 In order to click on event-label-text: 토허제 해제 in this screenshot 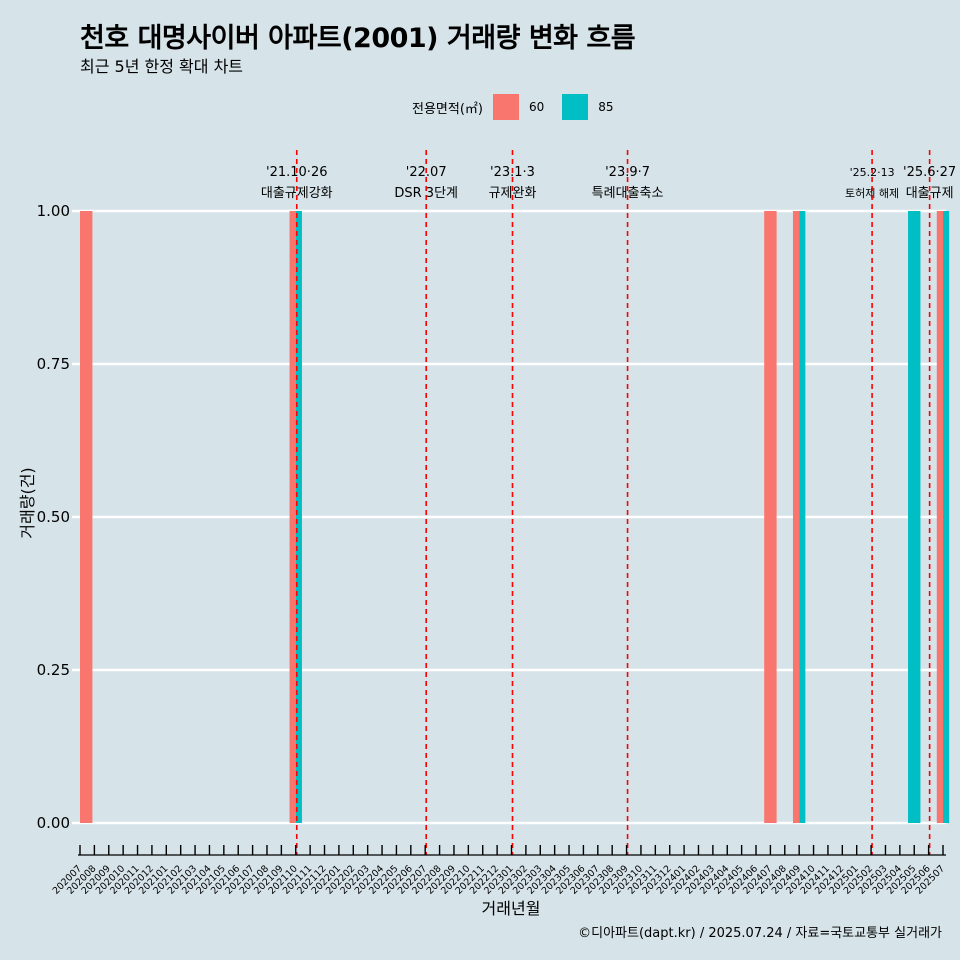, I will do `click(872, 193)`.